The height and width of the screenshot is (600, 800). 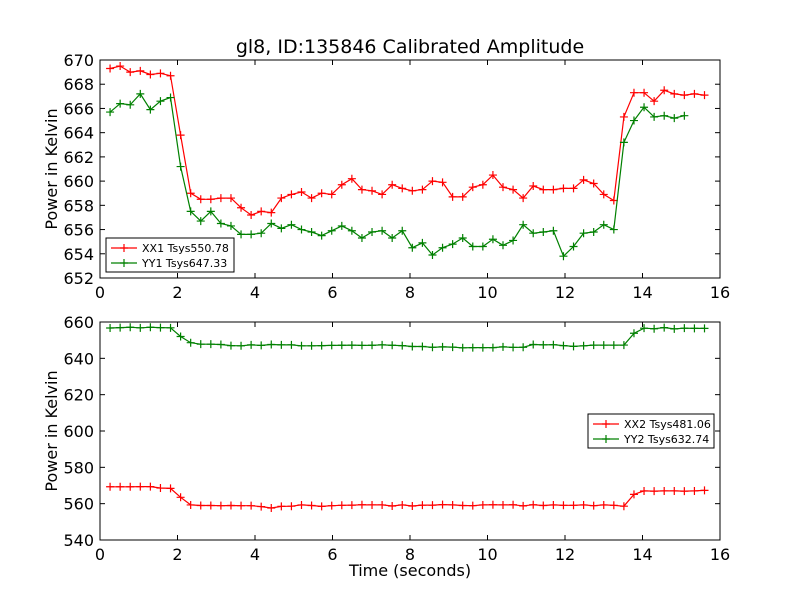 I want to click on y-tick-label: 540, so click(x=78, y=540).